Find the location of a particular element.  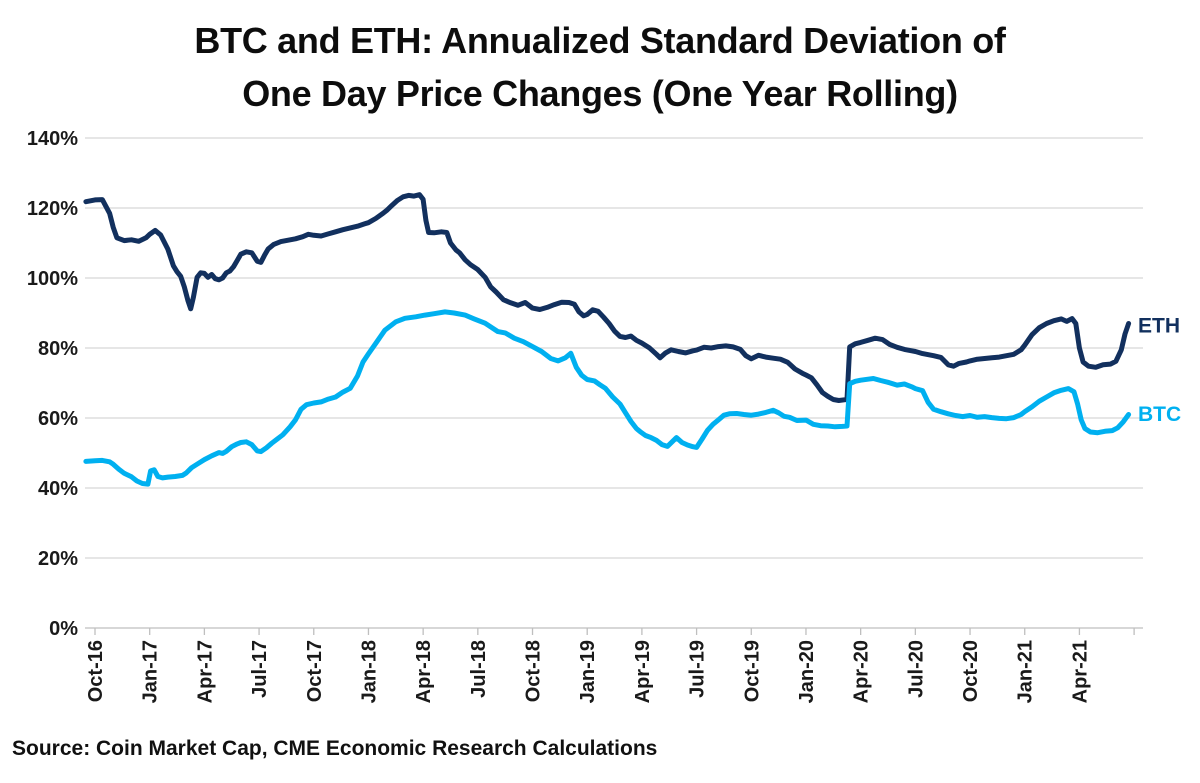

x-axis-tick-label: Apr-18 is located at coordinates (424, 671).